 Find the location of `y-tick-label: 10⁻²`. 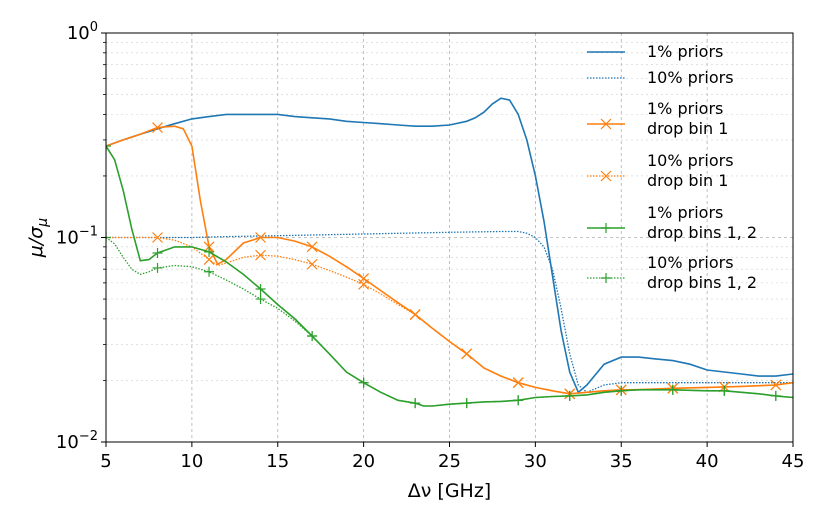

y-tick-label: 10⁻² is located at coordinates (77, 441).